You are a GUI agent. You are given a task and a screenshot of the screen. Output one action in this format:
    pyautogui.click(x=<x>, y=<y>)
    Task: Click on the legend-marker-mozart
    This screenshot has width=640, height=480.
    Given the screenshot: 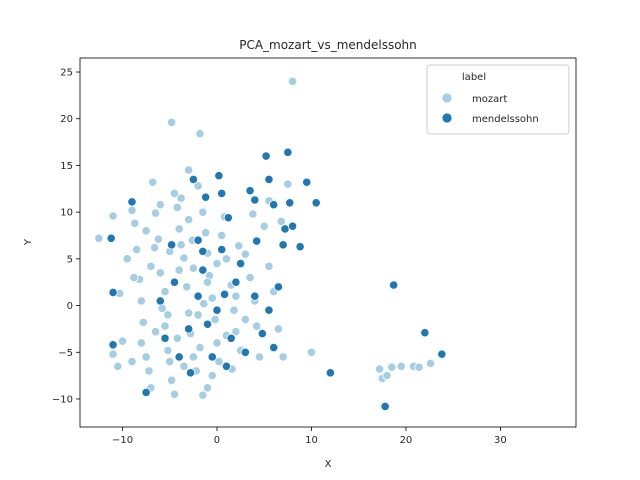 What is the action you would take?
    pyautogui.click(x=447, y=98)
    